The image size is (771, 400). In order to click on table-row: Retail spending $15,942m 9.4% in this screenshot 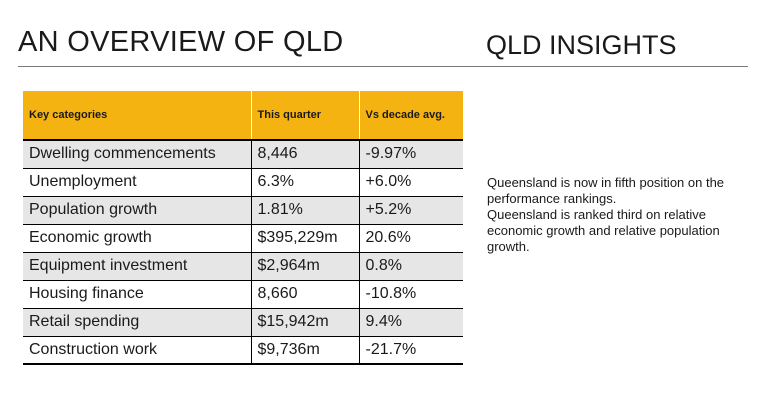, I will do `click(243, 322)`.